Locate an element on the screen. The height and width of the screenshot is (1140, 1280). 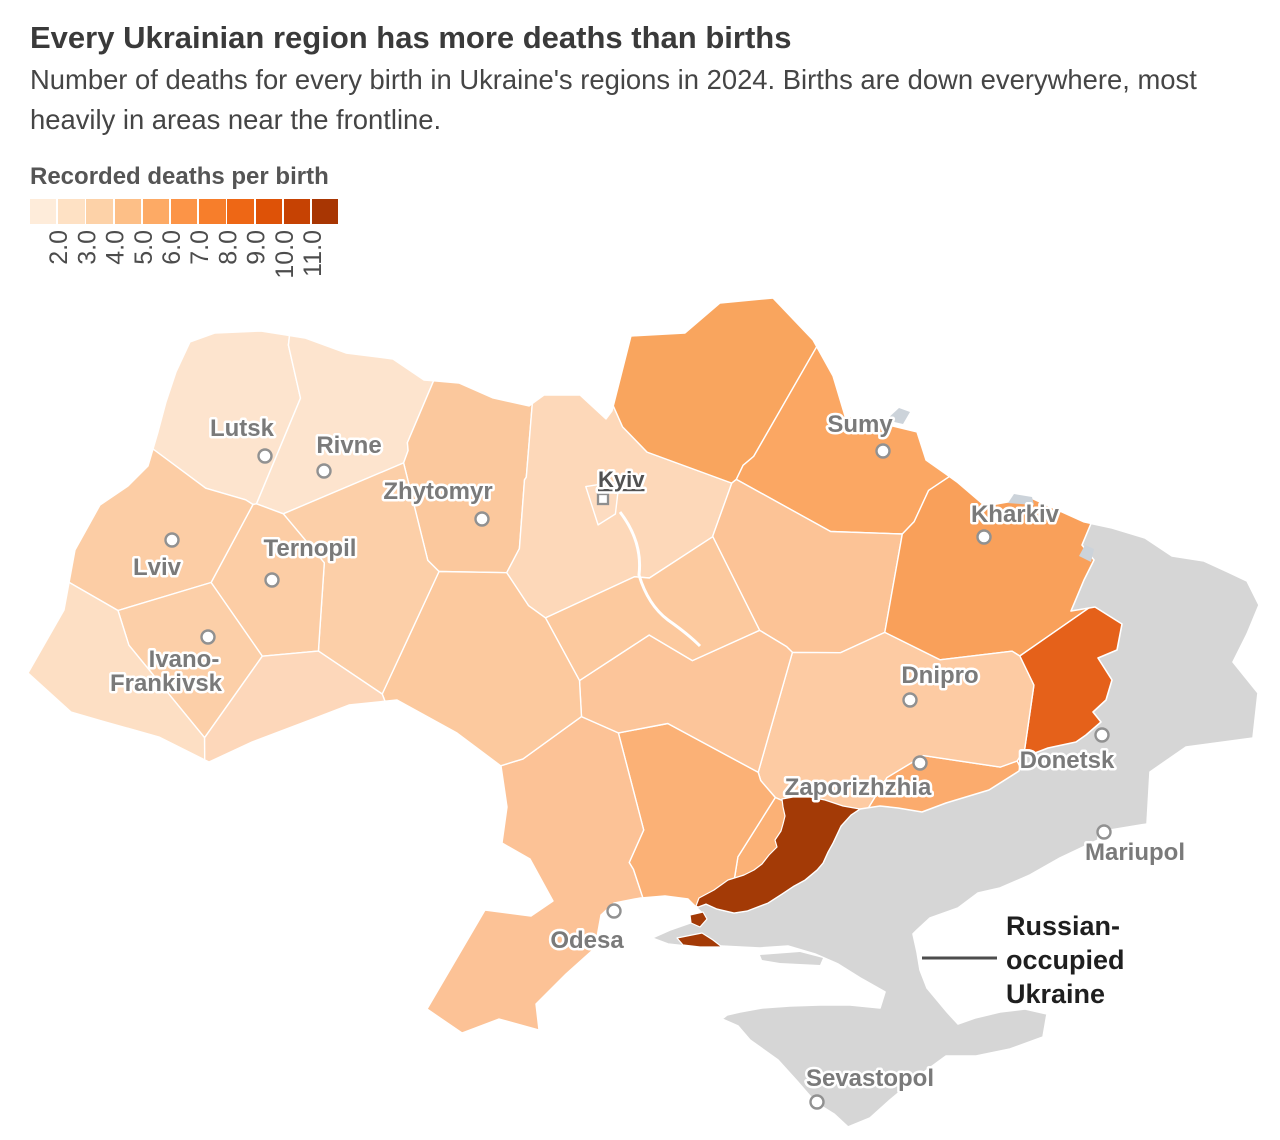
svg-text: Odesa is located at coordinates (587, 940).